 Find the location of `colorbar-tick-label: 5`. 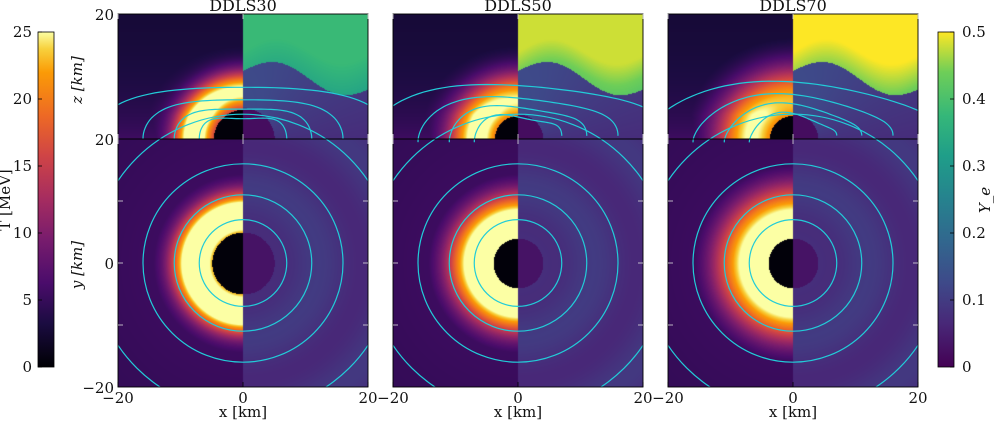

colorbar-tick-label: 5 is located at coordinates (27, 300).